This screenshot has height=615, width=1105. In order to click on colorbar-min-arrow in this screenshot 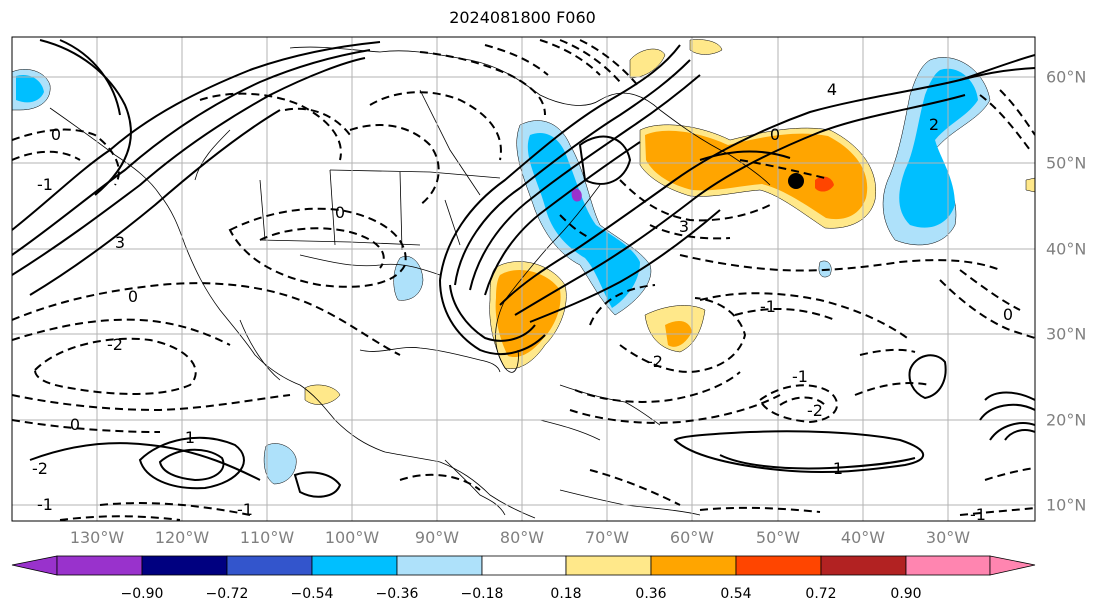, I will do `click(34, 565)`.